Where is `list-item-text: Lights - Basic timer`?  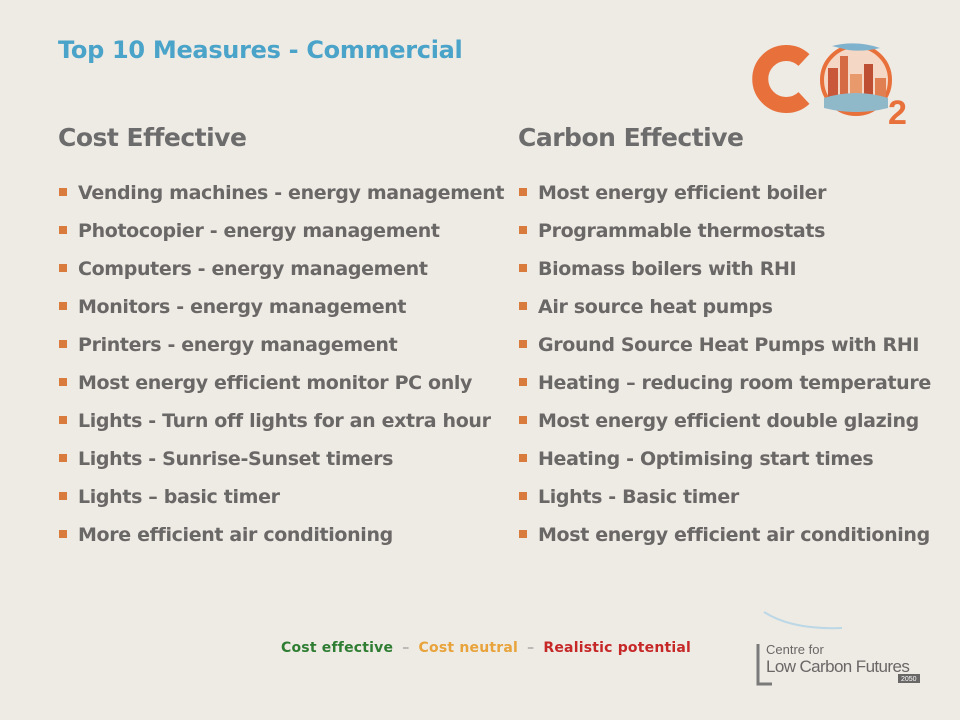
list-item-text: Lights - Basic timer is located at coordinates (638, 497).